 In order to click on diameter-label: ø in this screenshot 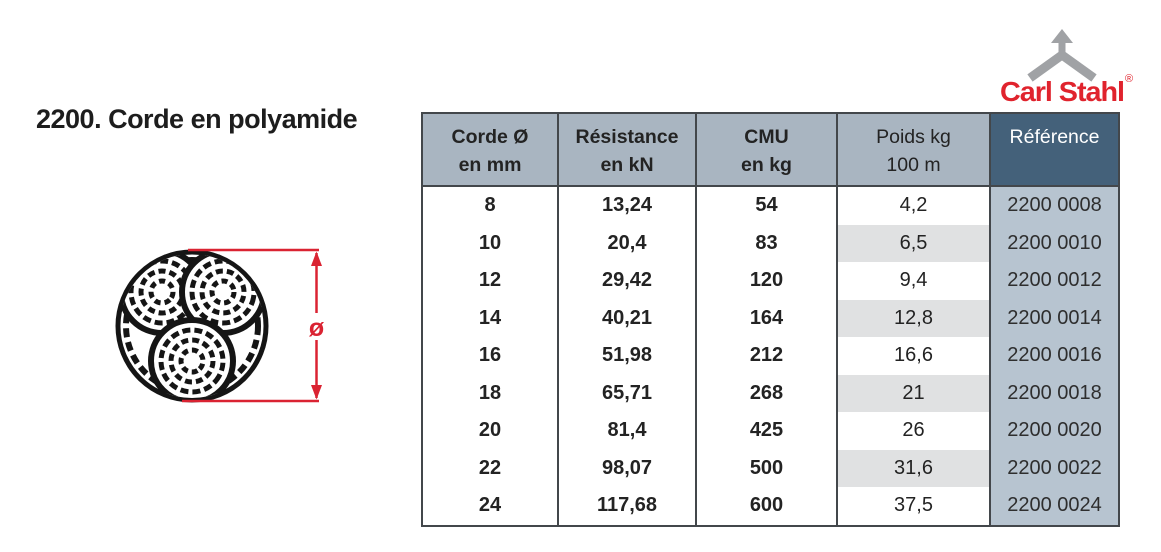, I will do `click(317, 328)`.